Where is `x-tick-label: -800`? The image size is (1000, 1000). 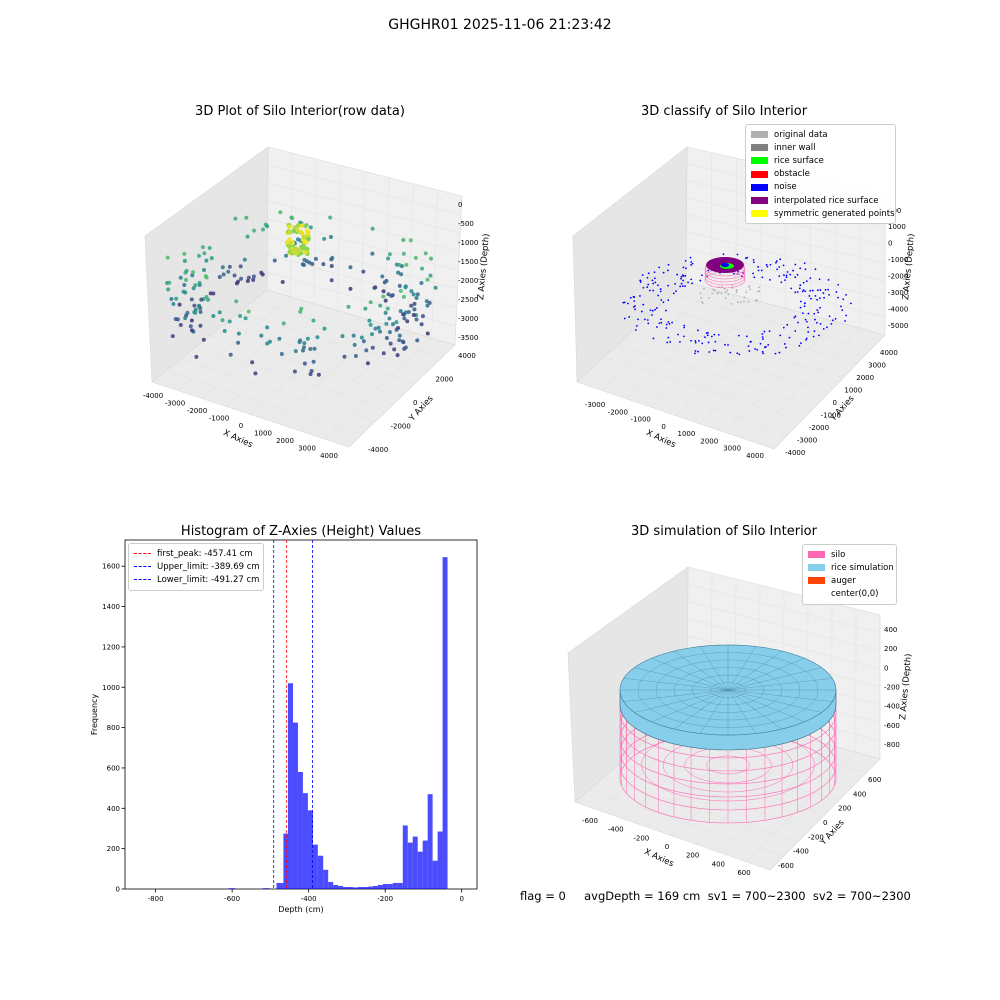 x-tick-label: -800 is located at coordinates (156, 899).